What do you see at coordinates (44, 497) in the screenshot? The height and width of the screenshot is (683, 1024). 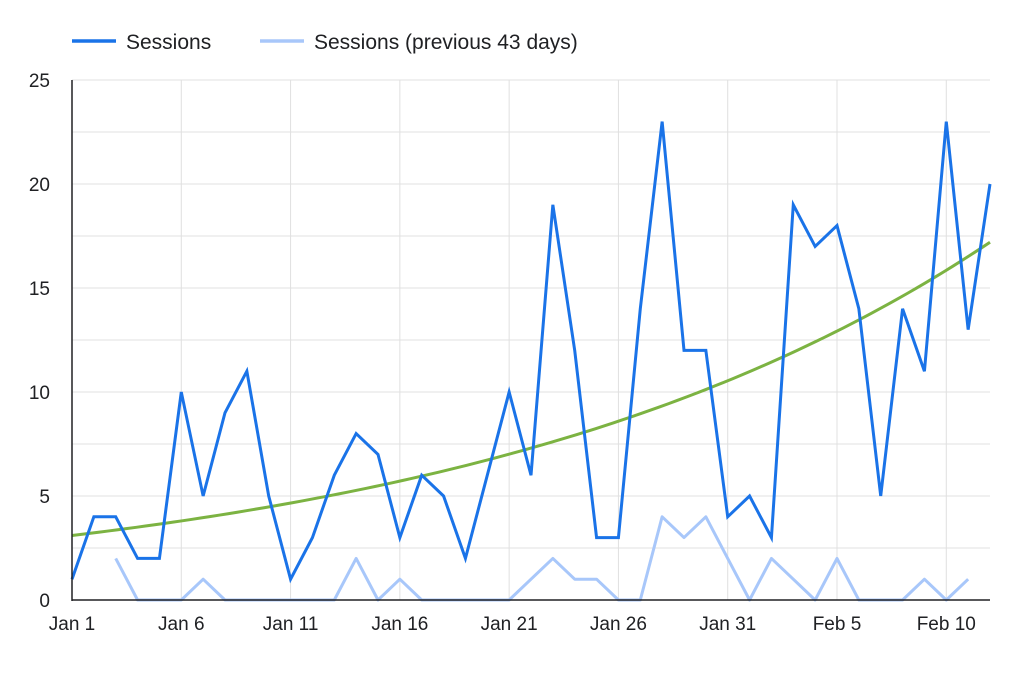 I see `y-tick-label: 5` at bounding box center [44, 497].